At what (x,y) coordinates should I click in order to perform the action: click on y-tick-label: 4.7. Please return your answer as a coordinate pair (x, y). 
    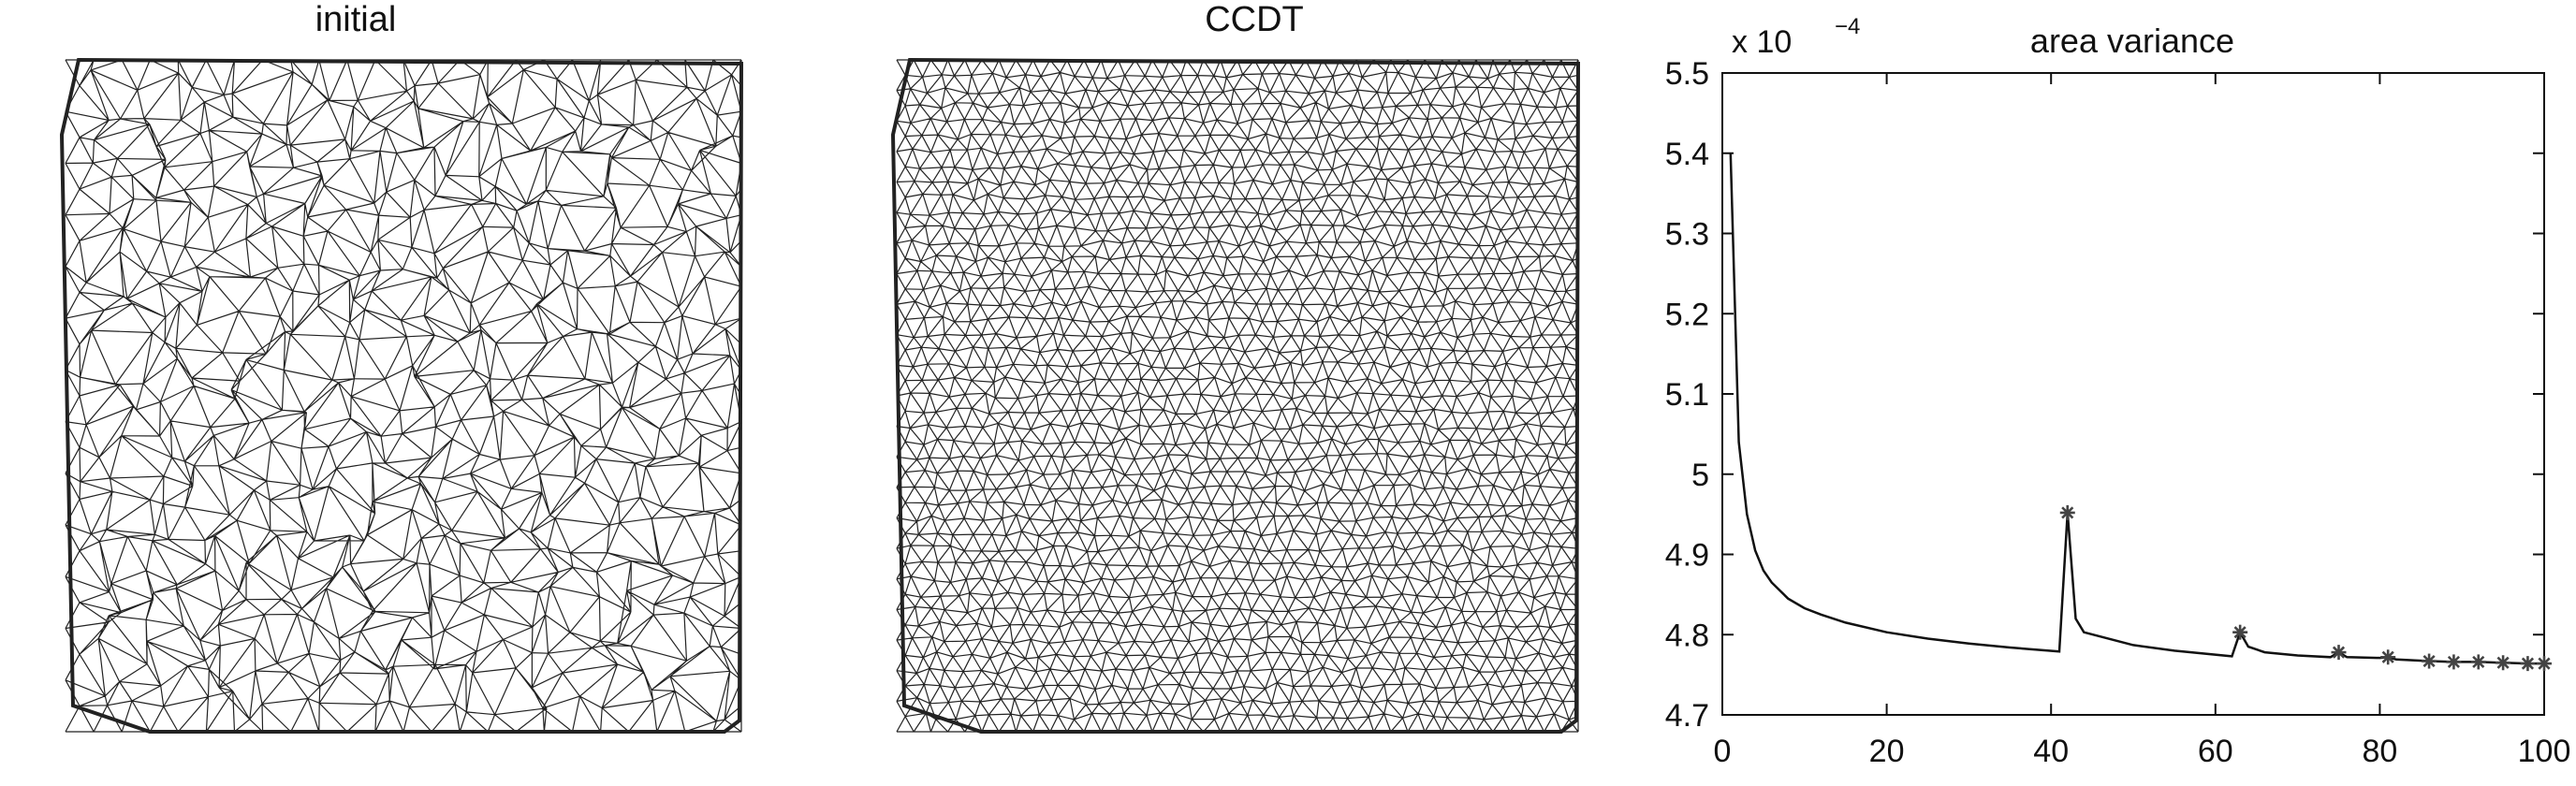
    Looking at the image, I should click on (1687, 716).